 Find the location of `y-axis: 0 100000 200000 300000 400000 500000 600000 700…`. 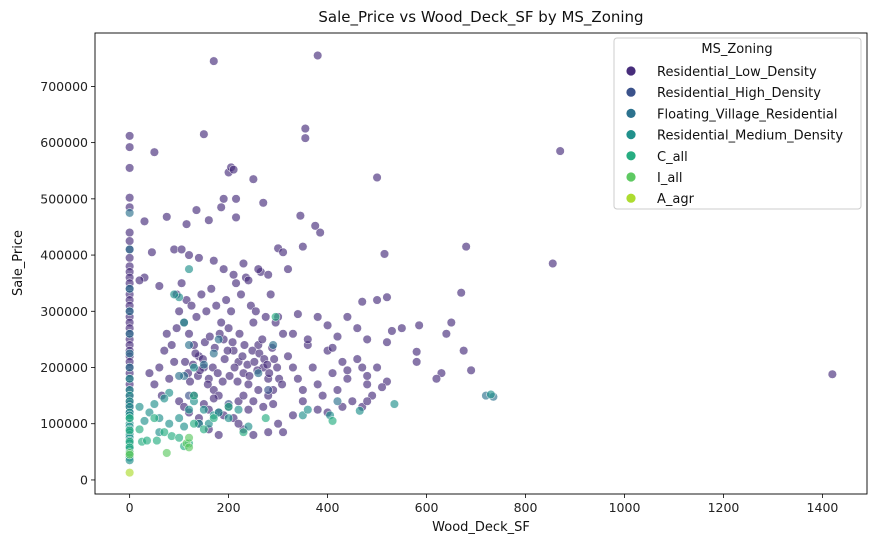

y-axis: 0 100000 200000 300000 400000 500000 600000 700… is located at coordinates (67, 283).